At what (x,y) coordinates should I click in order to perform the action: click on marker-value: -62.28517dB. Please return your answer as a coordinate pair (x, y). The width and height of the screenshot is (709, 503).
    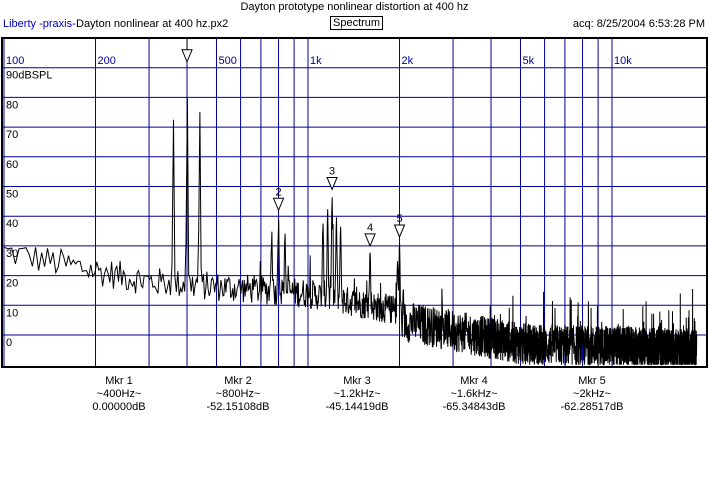
    Looking at the image, I should click on (592, 407).